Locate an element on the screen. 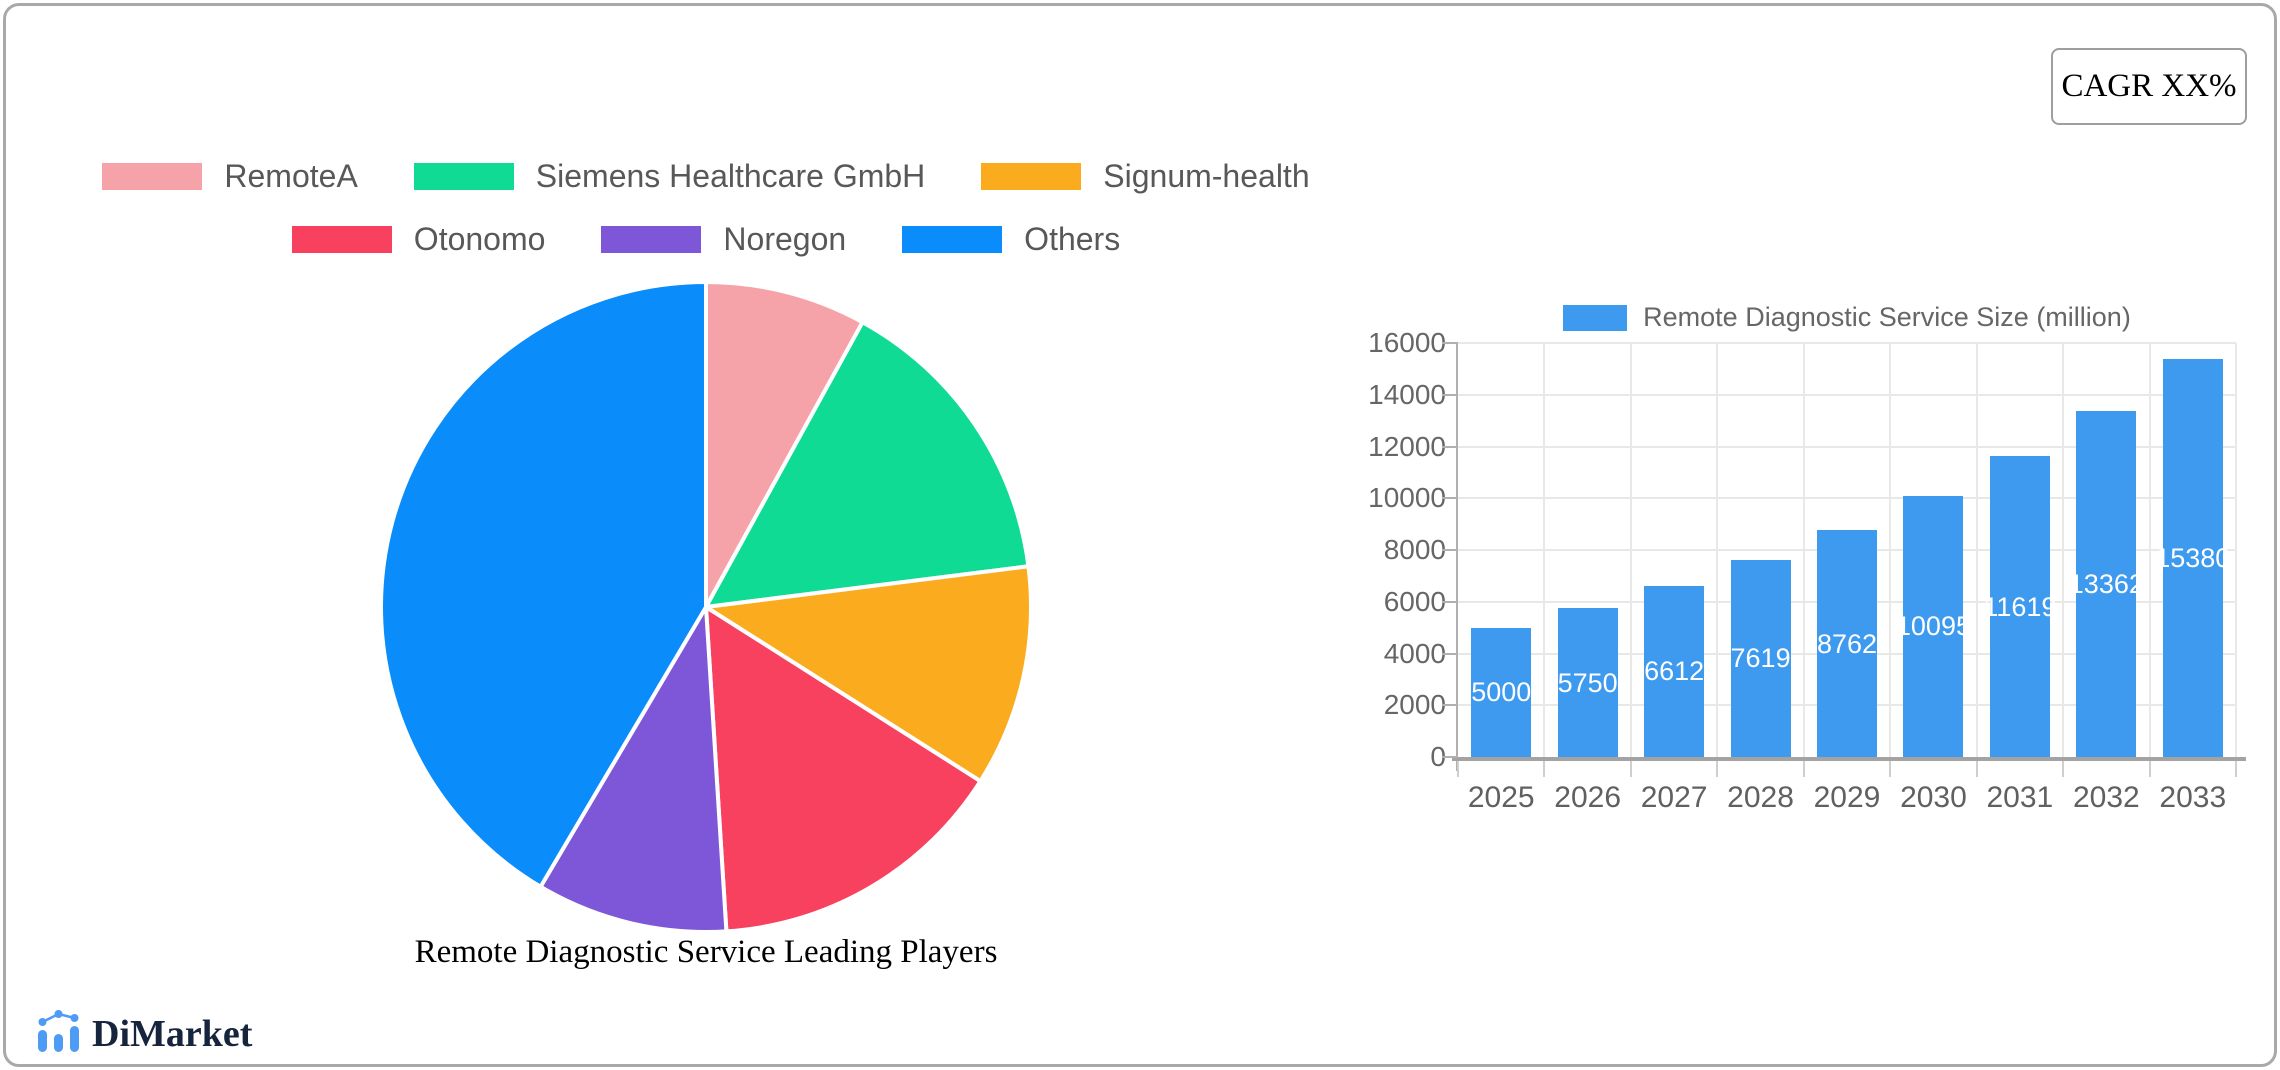 This screenshot has width=2280, height=1070. bar-legend-label: Remote Diagnostic Service Size (million) is located at coordinates (1887, 317).